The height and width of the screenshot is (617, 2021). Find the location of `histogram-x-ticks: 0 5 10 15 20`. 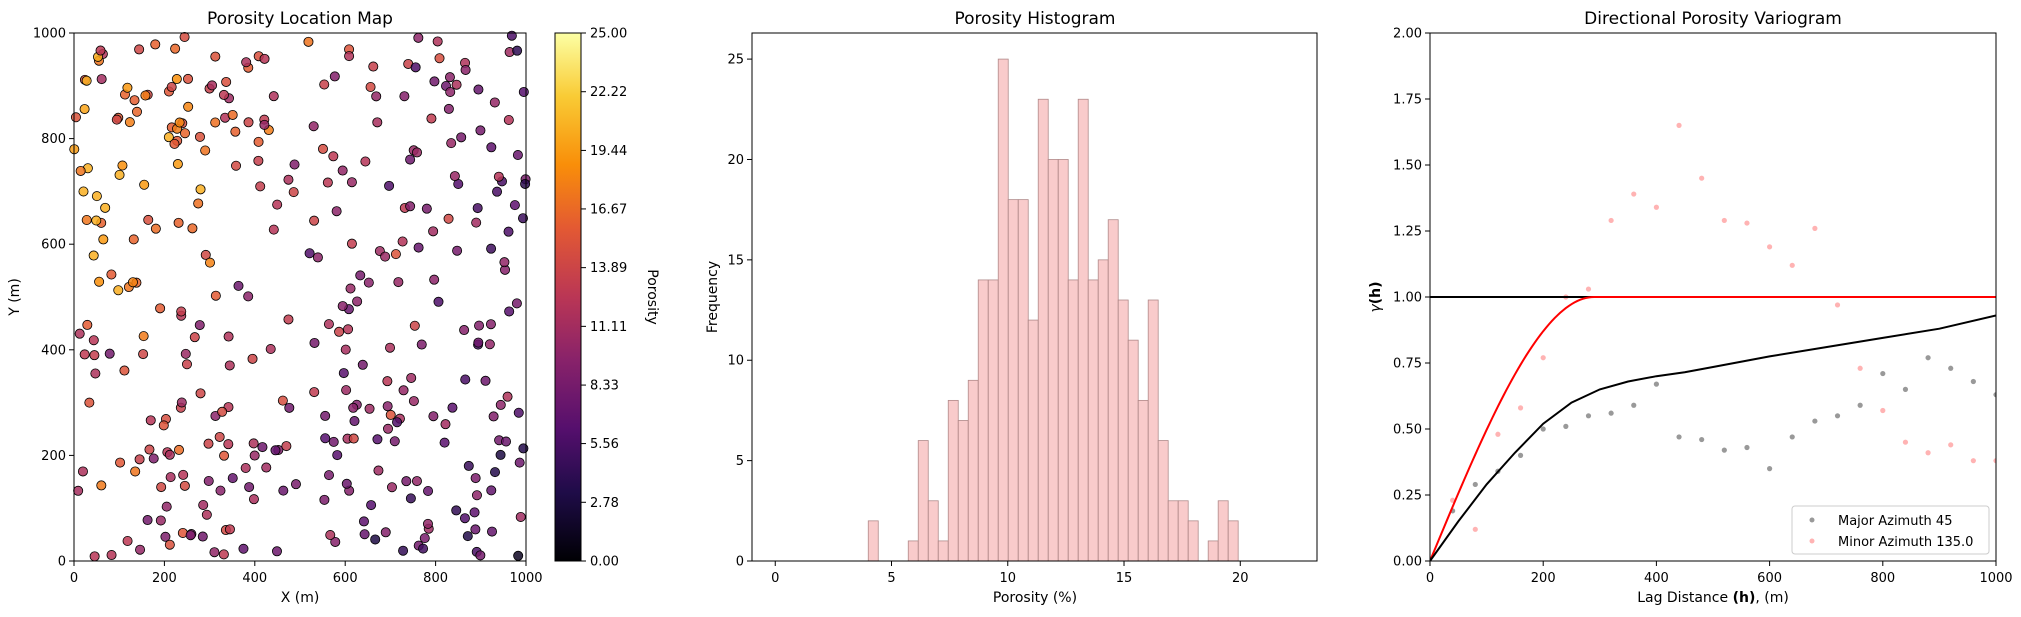

histogram-x-ticks: 0 5 10 15 20 is located at coordinates (1010, 573).